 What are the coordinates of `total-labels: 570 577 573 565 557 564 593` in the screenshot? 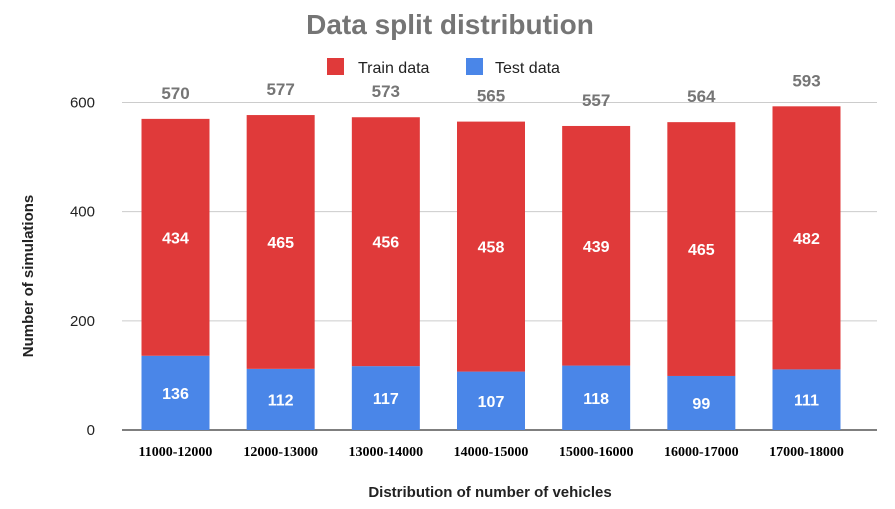 It's located at (490, 90).